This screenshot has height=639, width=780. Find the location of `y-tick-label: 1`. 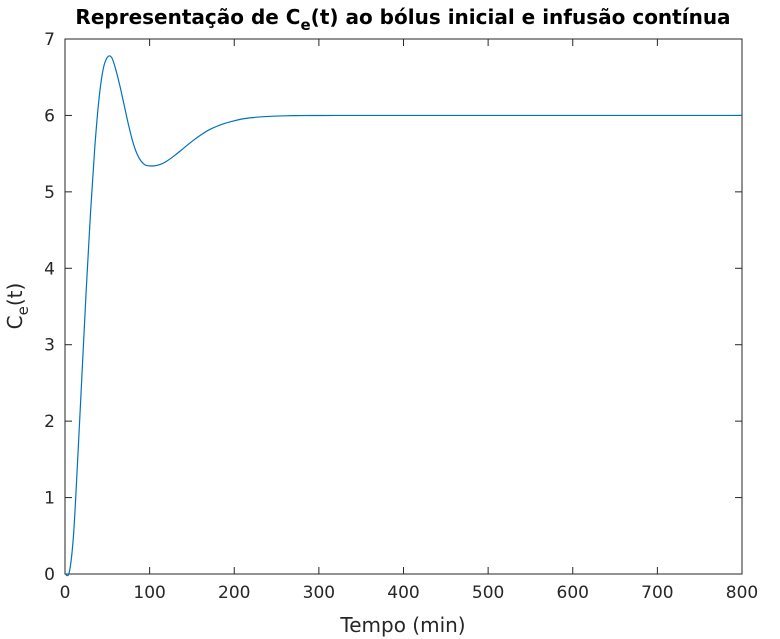

y-tick-label: 1 is located at coordinates (49, 499).